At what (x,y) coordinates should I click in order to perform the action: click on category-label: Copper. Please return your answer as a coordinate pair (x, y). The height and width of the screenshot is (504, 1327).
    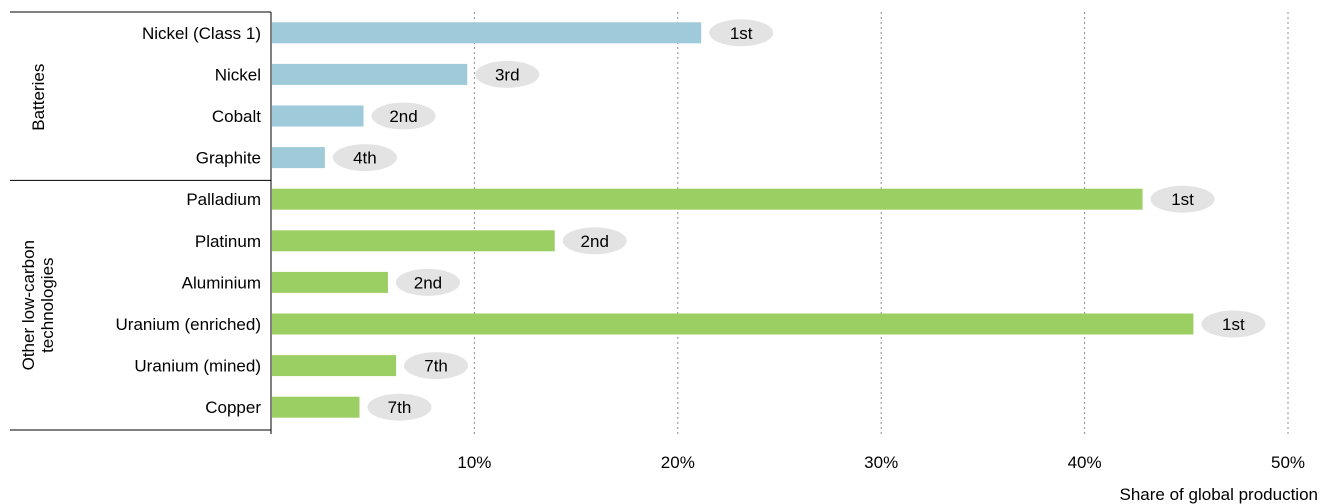
    Looking at the image, I should click on (233, 407).